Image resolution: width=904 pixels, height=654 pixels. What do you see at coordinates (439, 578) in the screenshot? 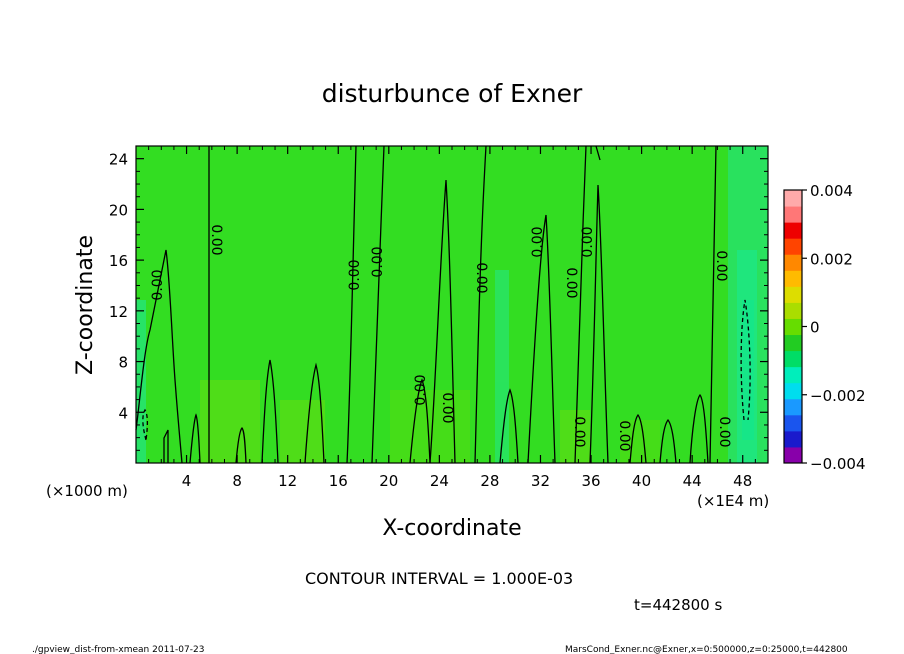
I see `contour-interval-text: CONTOUR INTERVAL = 1.000E-03` at bounding box center [439, 578].